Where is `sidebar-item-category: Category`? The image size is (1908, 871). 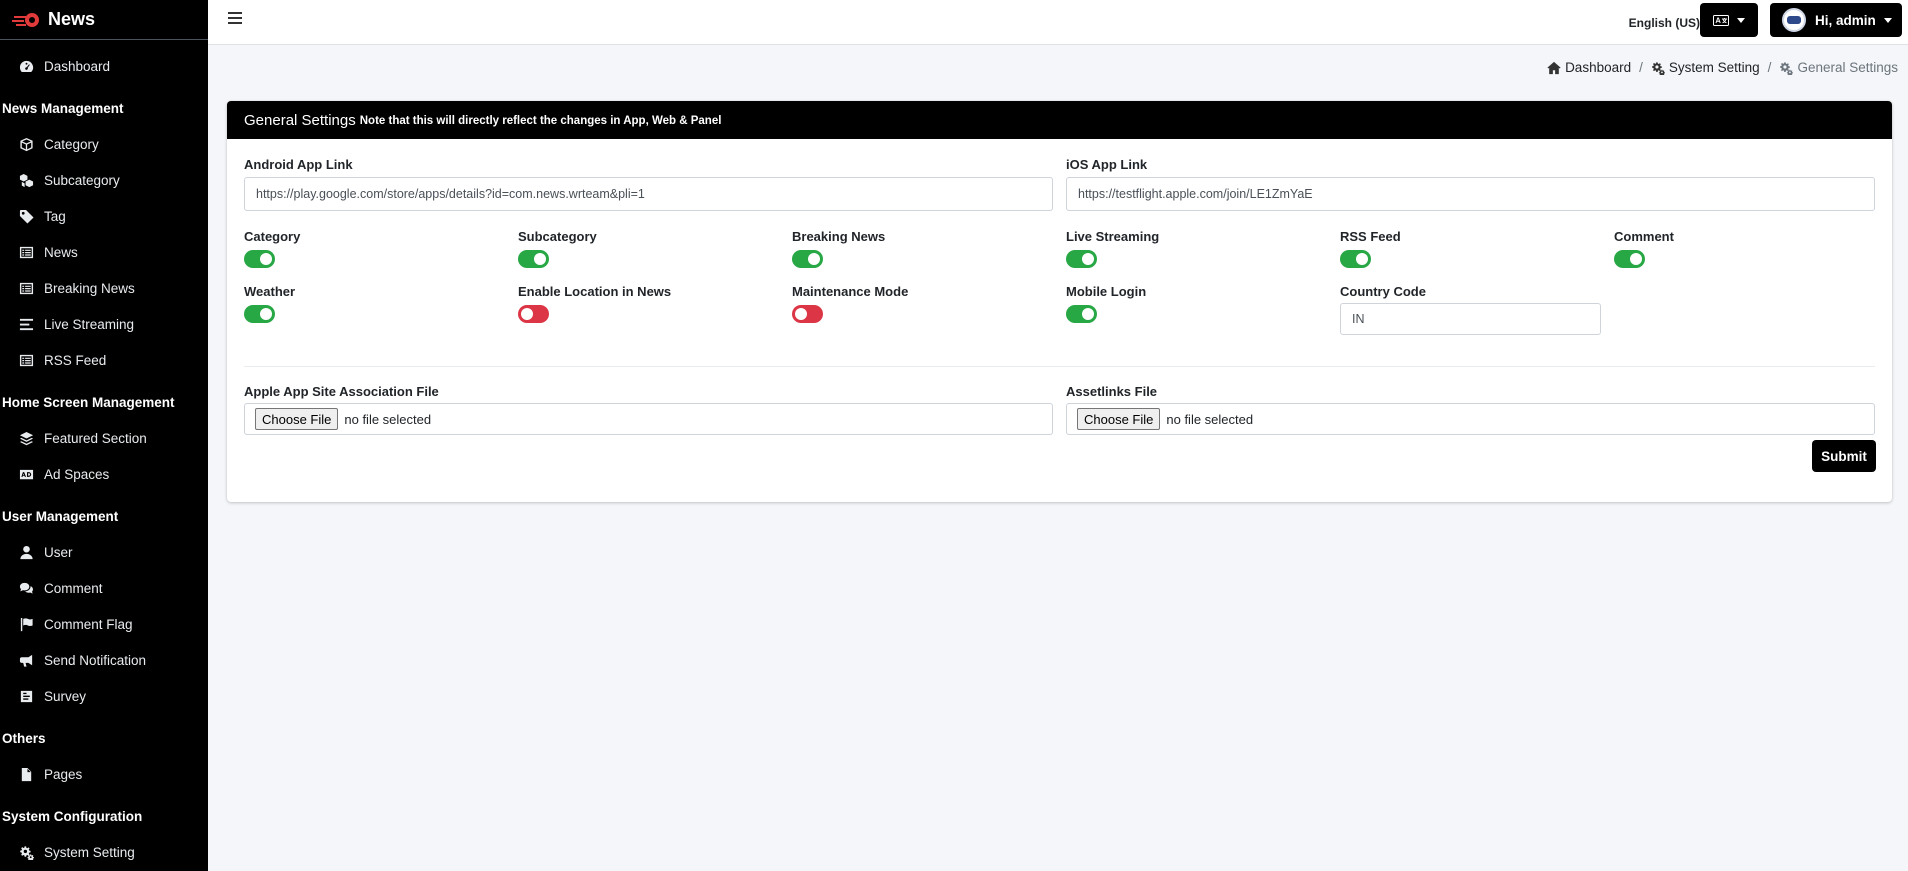
sidebar-item-category: Category is located at coordinates (104, 144).